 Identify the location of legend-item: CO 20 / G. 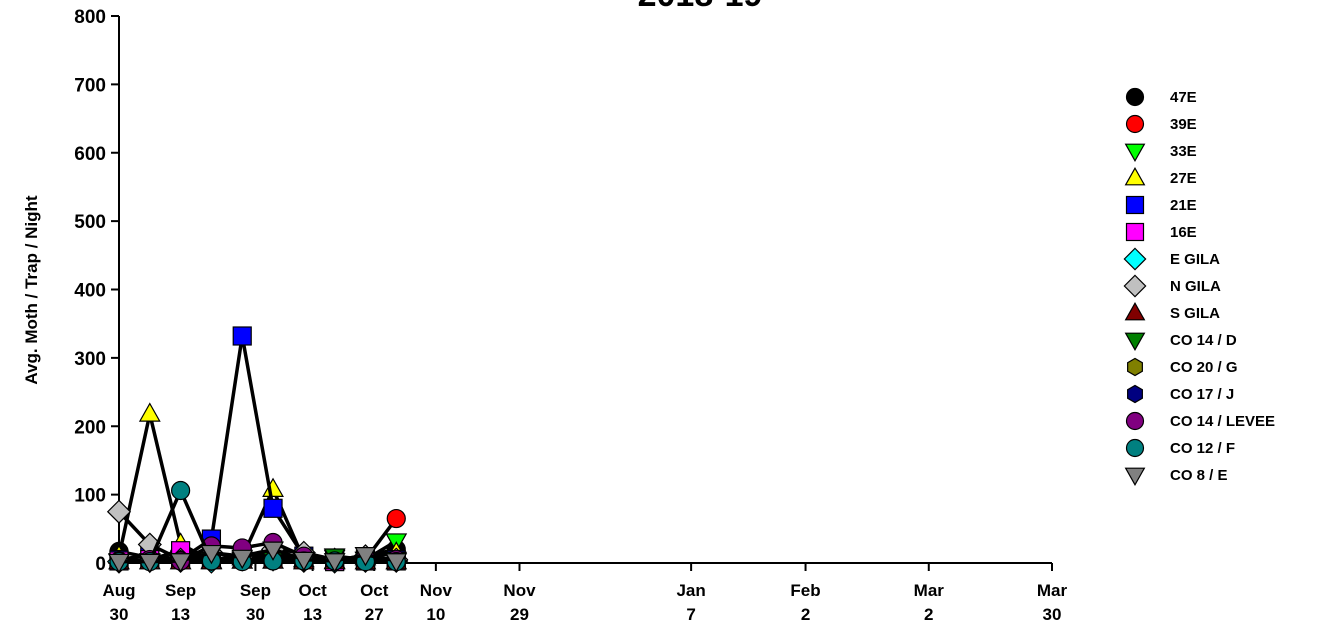
(1182, 367).